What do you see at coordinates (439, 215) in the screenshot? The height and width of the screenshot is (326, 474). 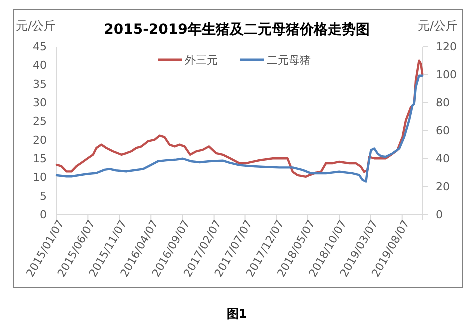 I see `y2-tick-label: 0` at bounding box center [439, 215].